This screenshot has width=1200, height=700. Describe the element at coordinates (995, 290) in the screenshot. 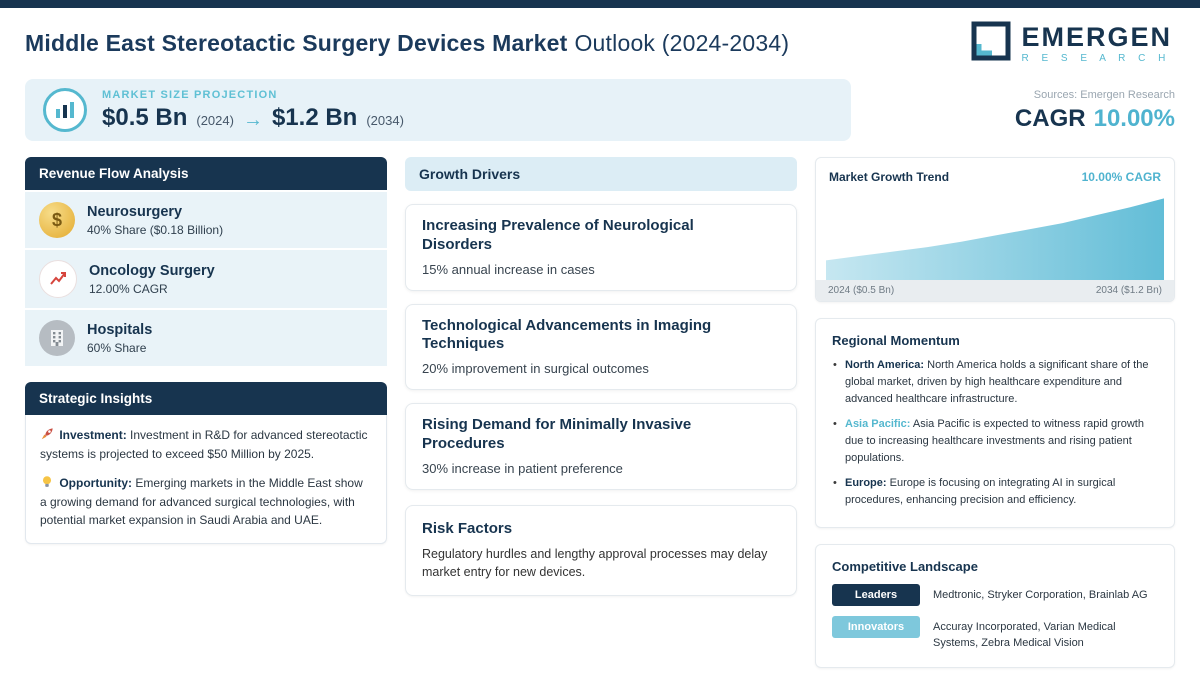

I see `trend-axis-labels: 2024 ($0.5 Bn) 2034 ($1.2 Bn)` at that location.